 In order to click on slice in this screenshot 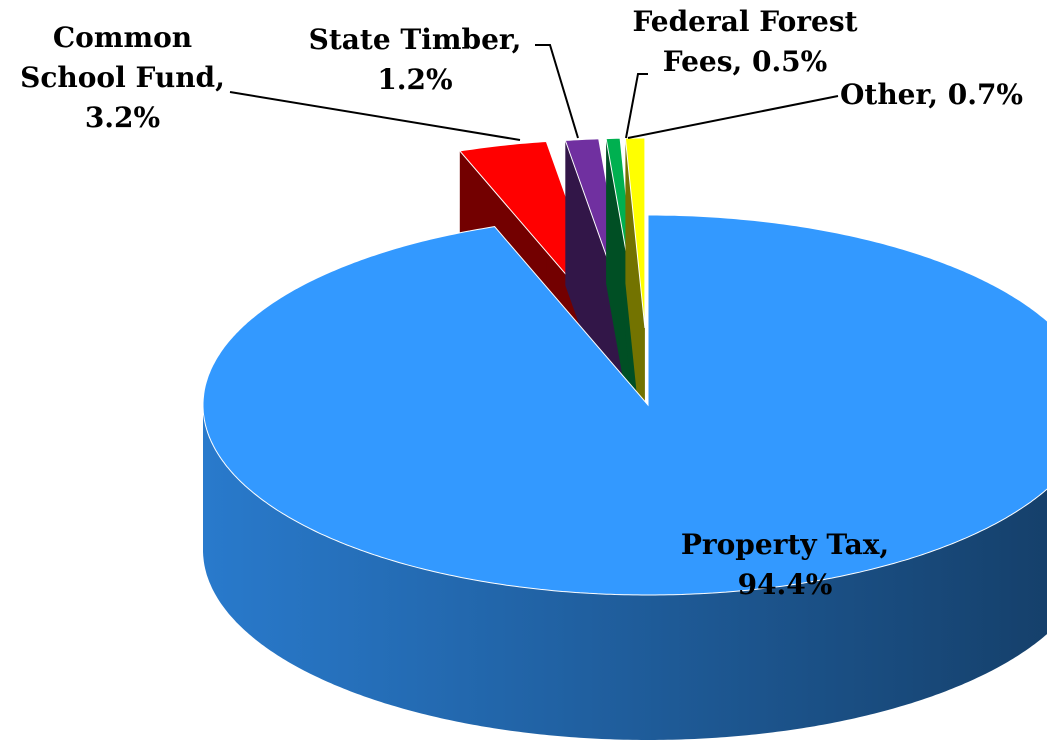, I will do `click(635, 233)`.